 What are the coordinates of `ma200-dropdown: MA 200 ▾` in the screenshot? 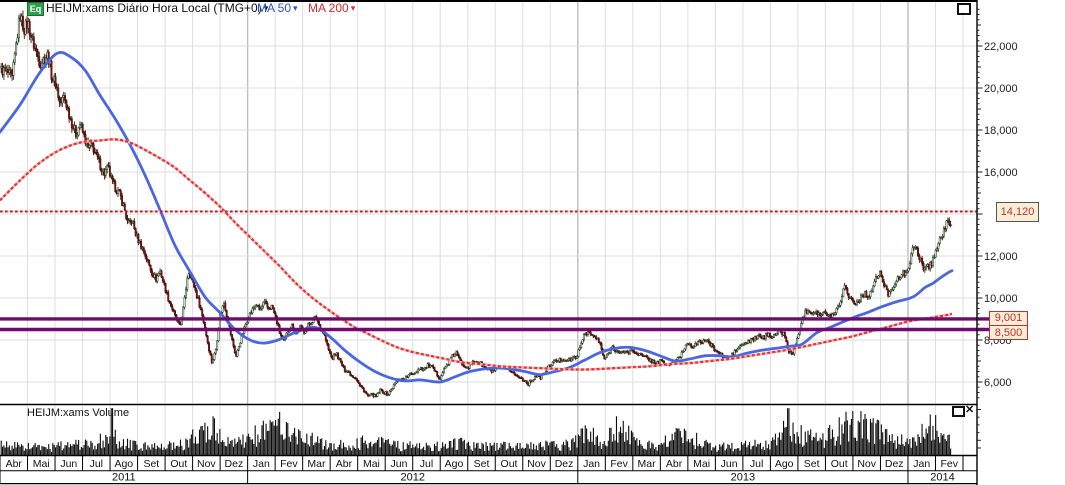 It's located at (331, 8).